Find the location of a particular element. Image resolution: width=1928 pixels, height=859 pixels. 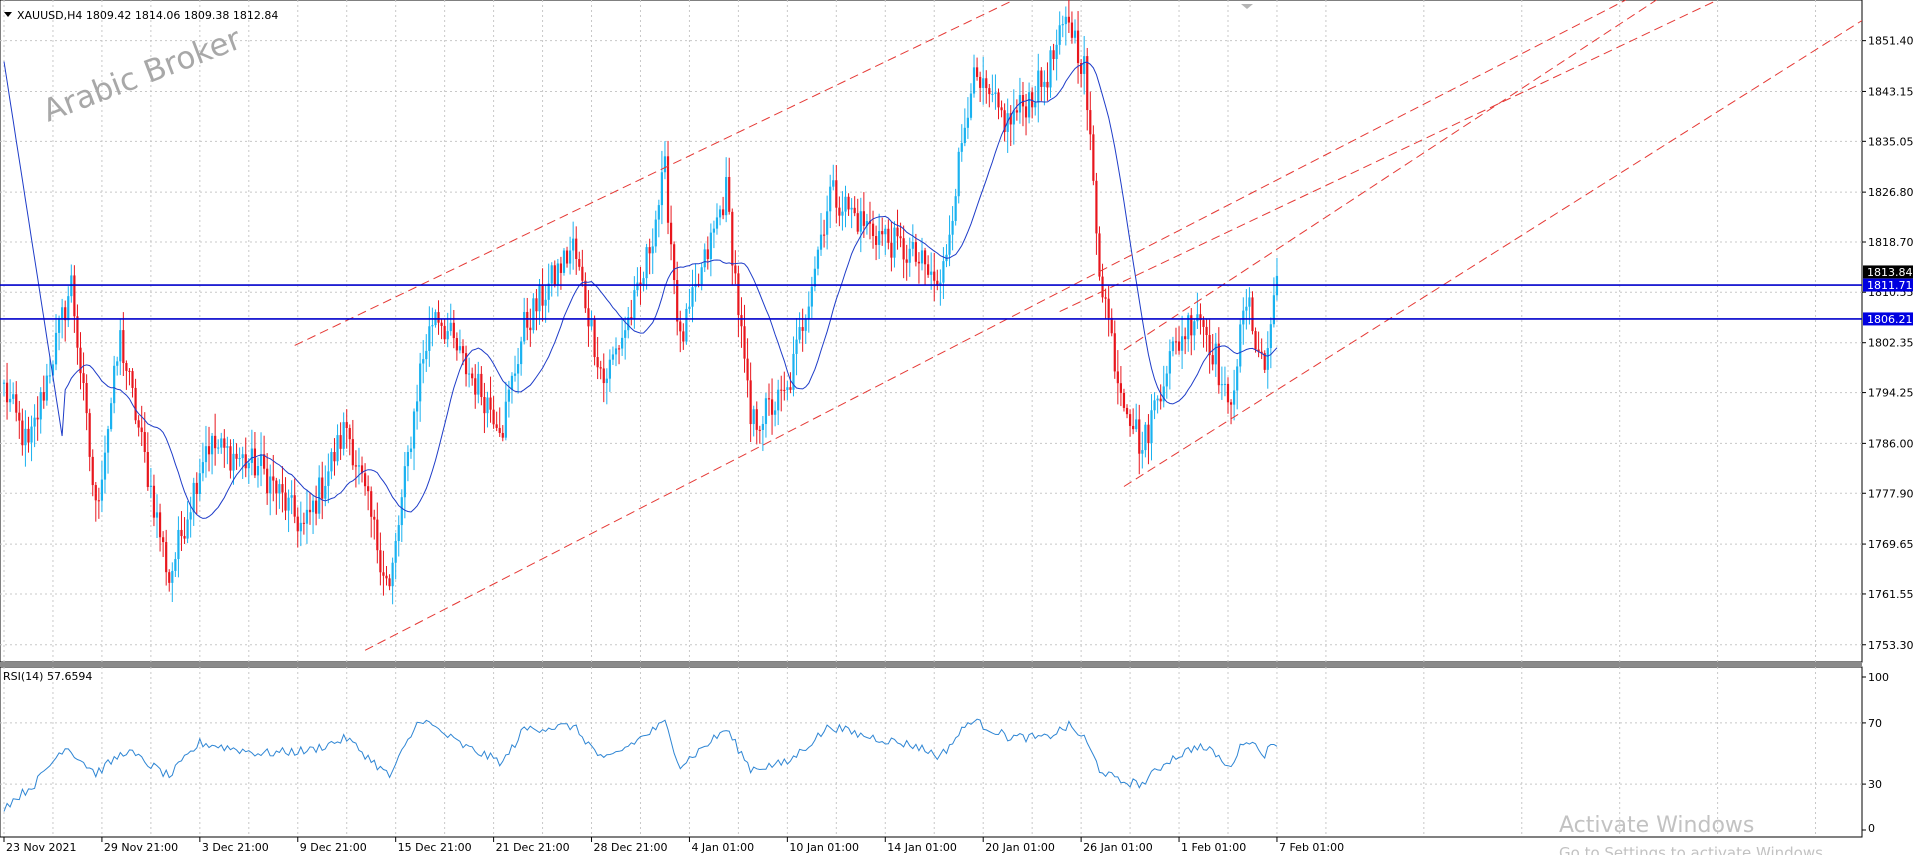

price-tick-label: 1761.55 is located at coordinates (1891, 594).